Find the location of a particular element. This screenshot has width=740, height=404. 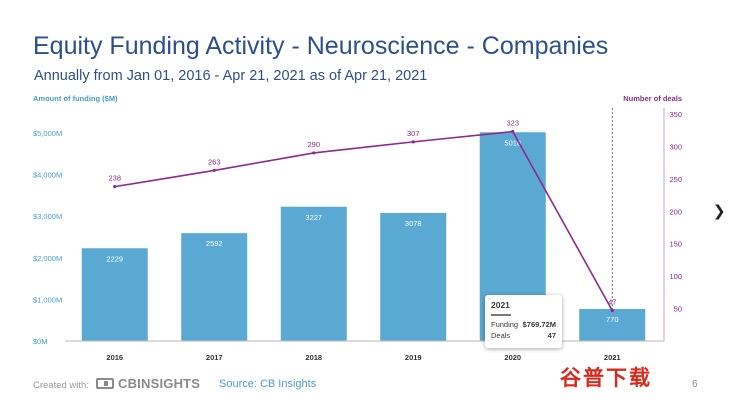

chart-tooltip: 2021 Funding $769.72M Deals 47 is located at coordinates (523, 321).